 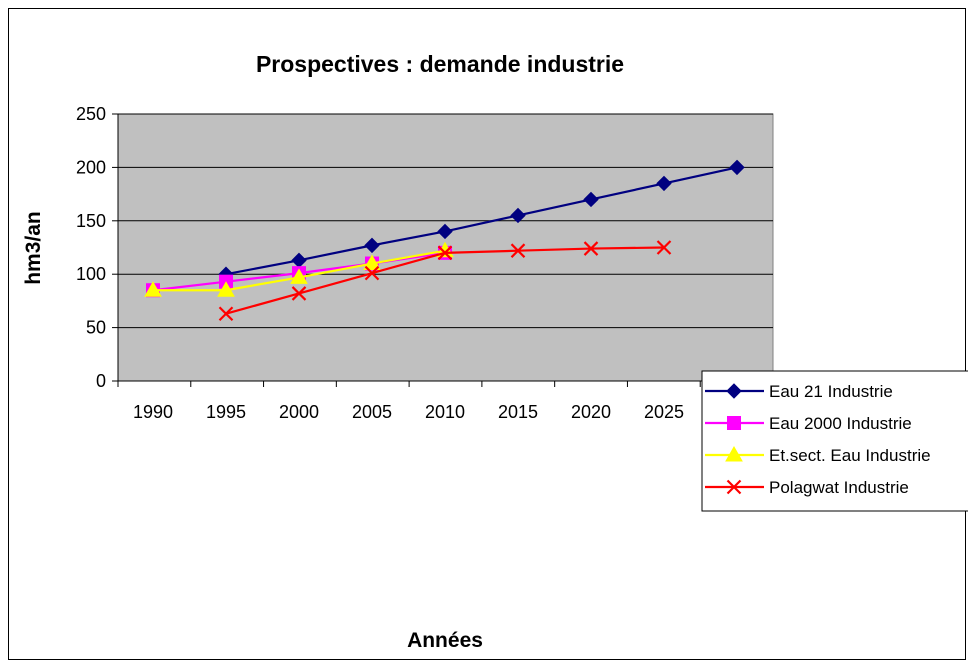 I want to click on x-axis-label: Années, so click(x=445, y=640).